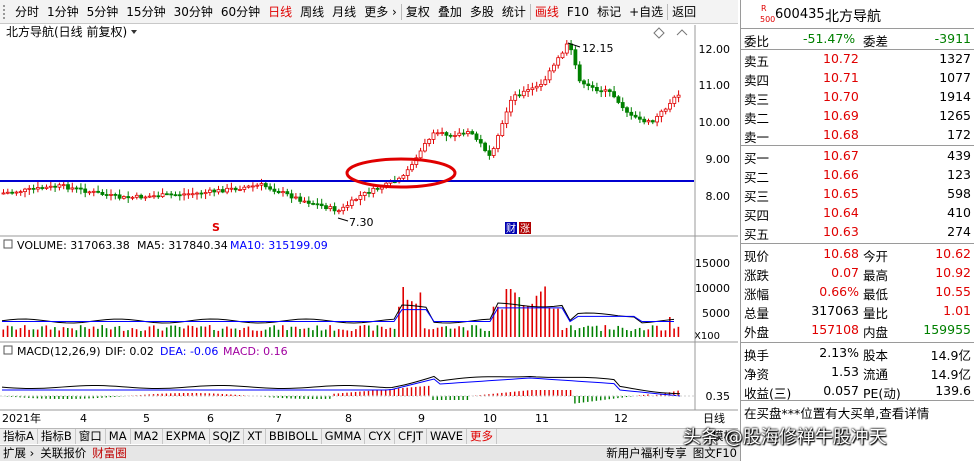  What do you see at coordinates (876, 256) in the screenshot?
I see `stat-label: 今开` at bounding box center [876, 256].